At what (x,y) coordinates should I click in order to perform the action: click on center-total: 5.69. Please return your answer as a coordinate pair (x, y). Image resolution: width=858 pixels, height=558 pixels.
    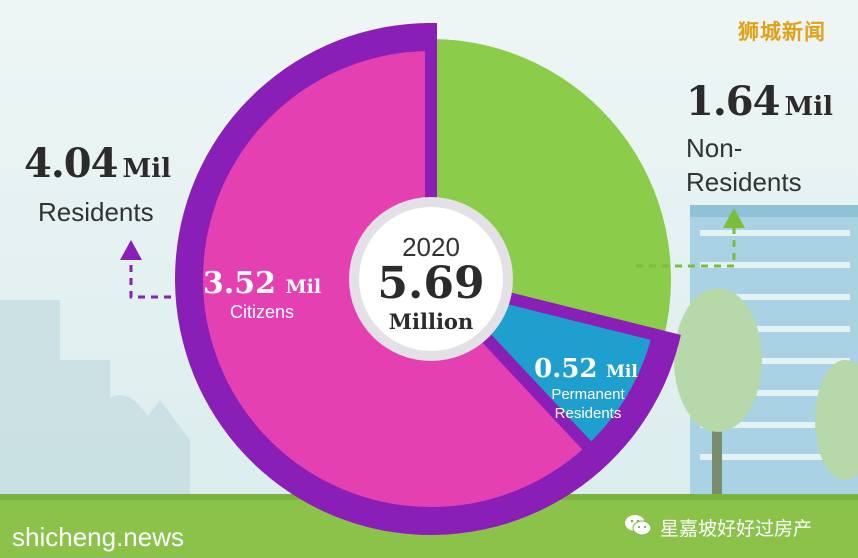
    Looking at the image, I should click on (430, 283).